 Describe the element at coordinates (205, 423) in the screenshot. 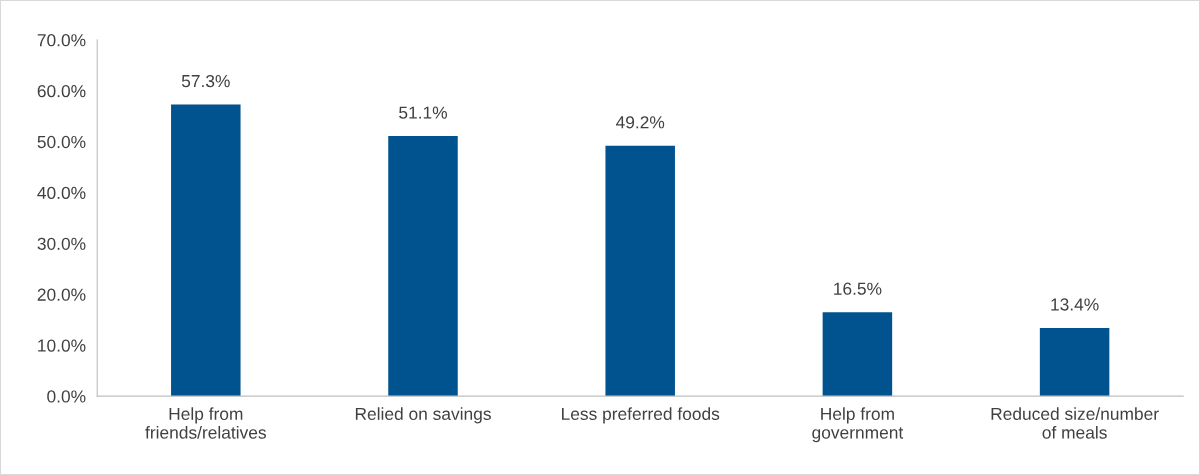

I see `x-tick-label: Help from friends/relatives` at that location.